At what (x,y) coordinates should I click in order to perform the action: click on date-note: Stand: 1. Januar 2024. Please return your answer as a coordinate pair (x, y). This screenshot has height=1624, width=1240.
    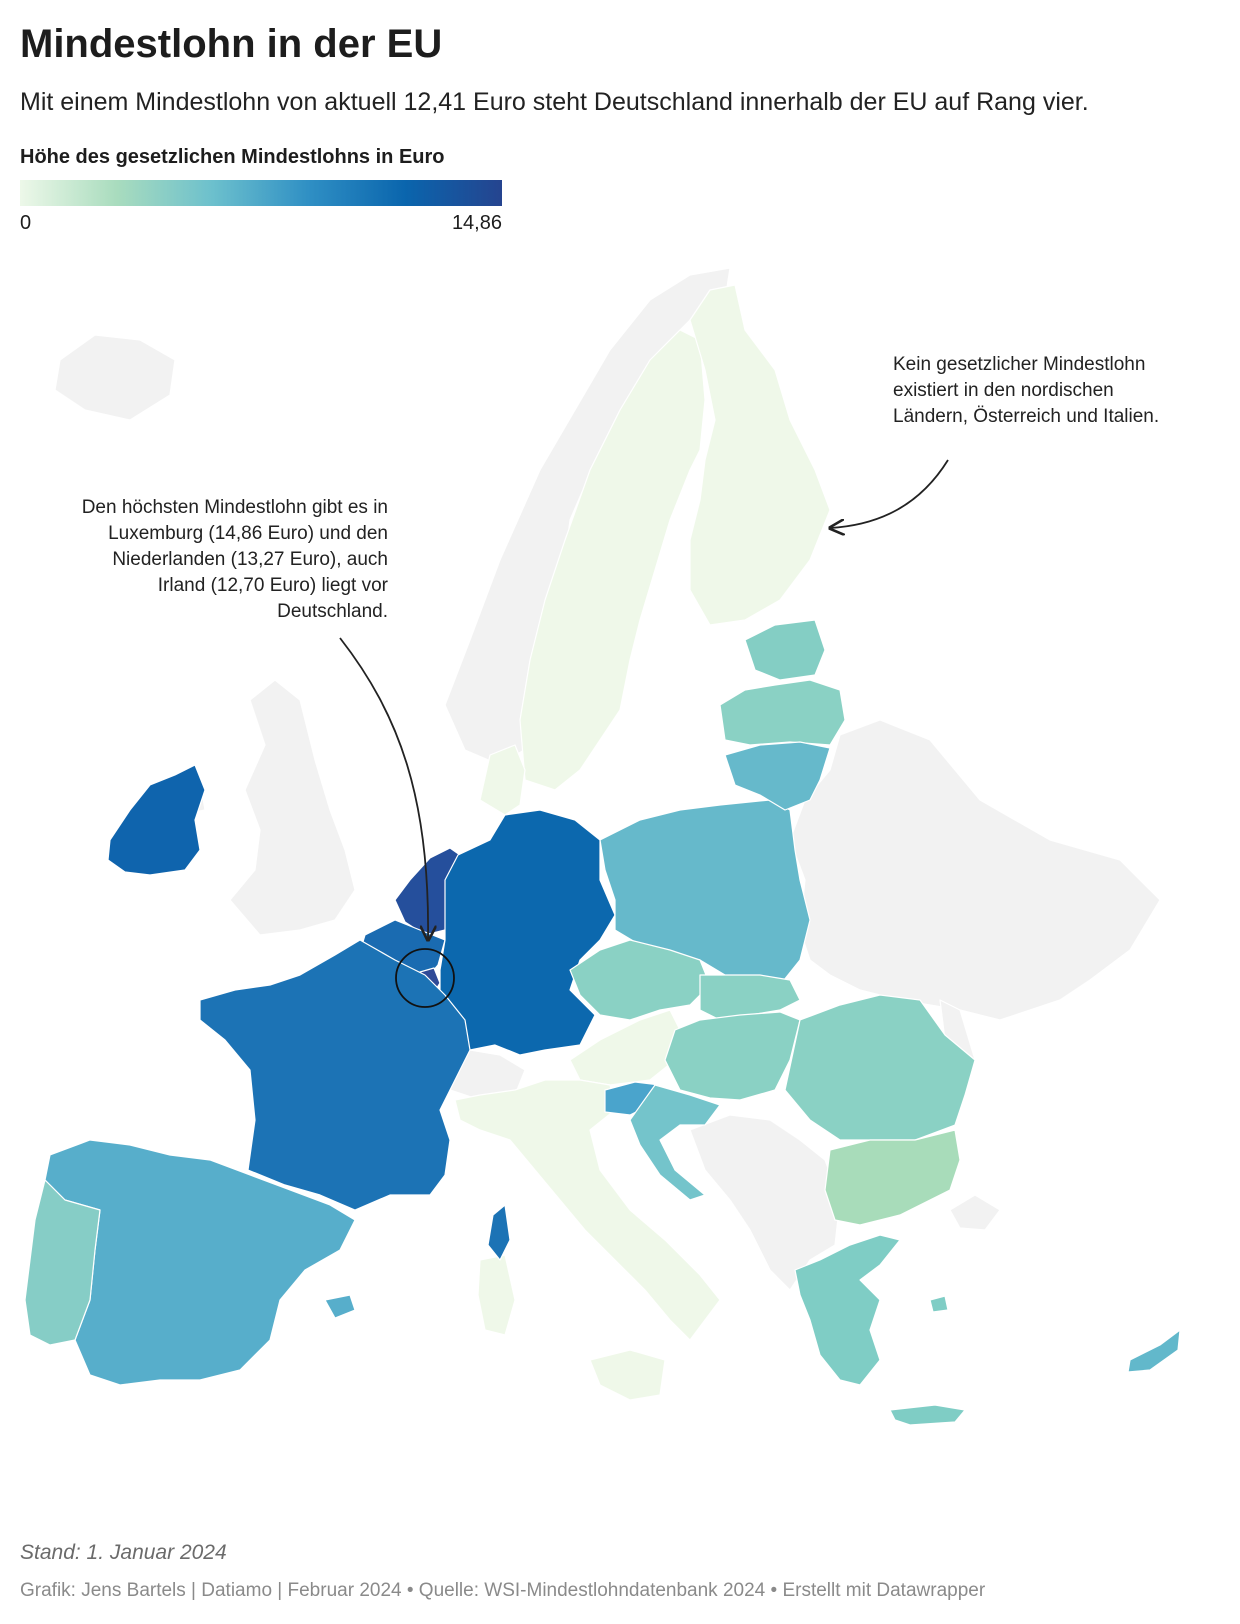
    Looking at the image, I should click on (123, 1552).